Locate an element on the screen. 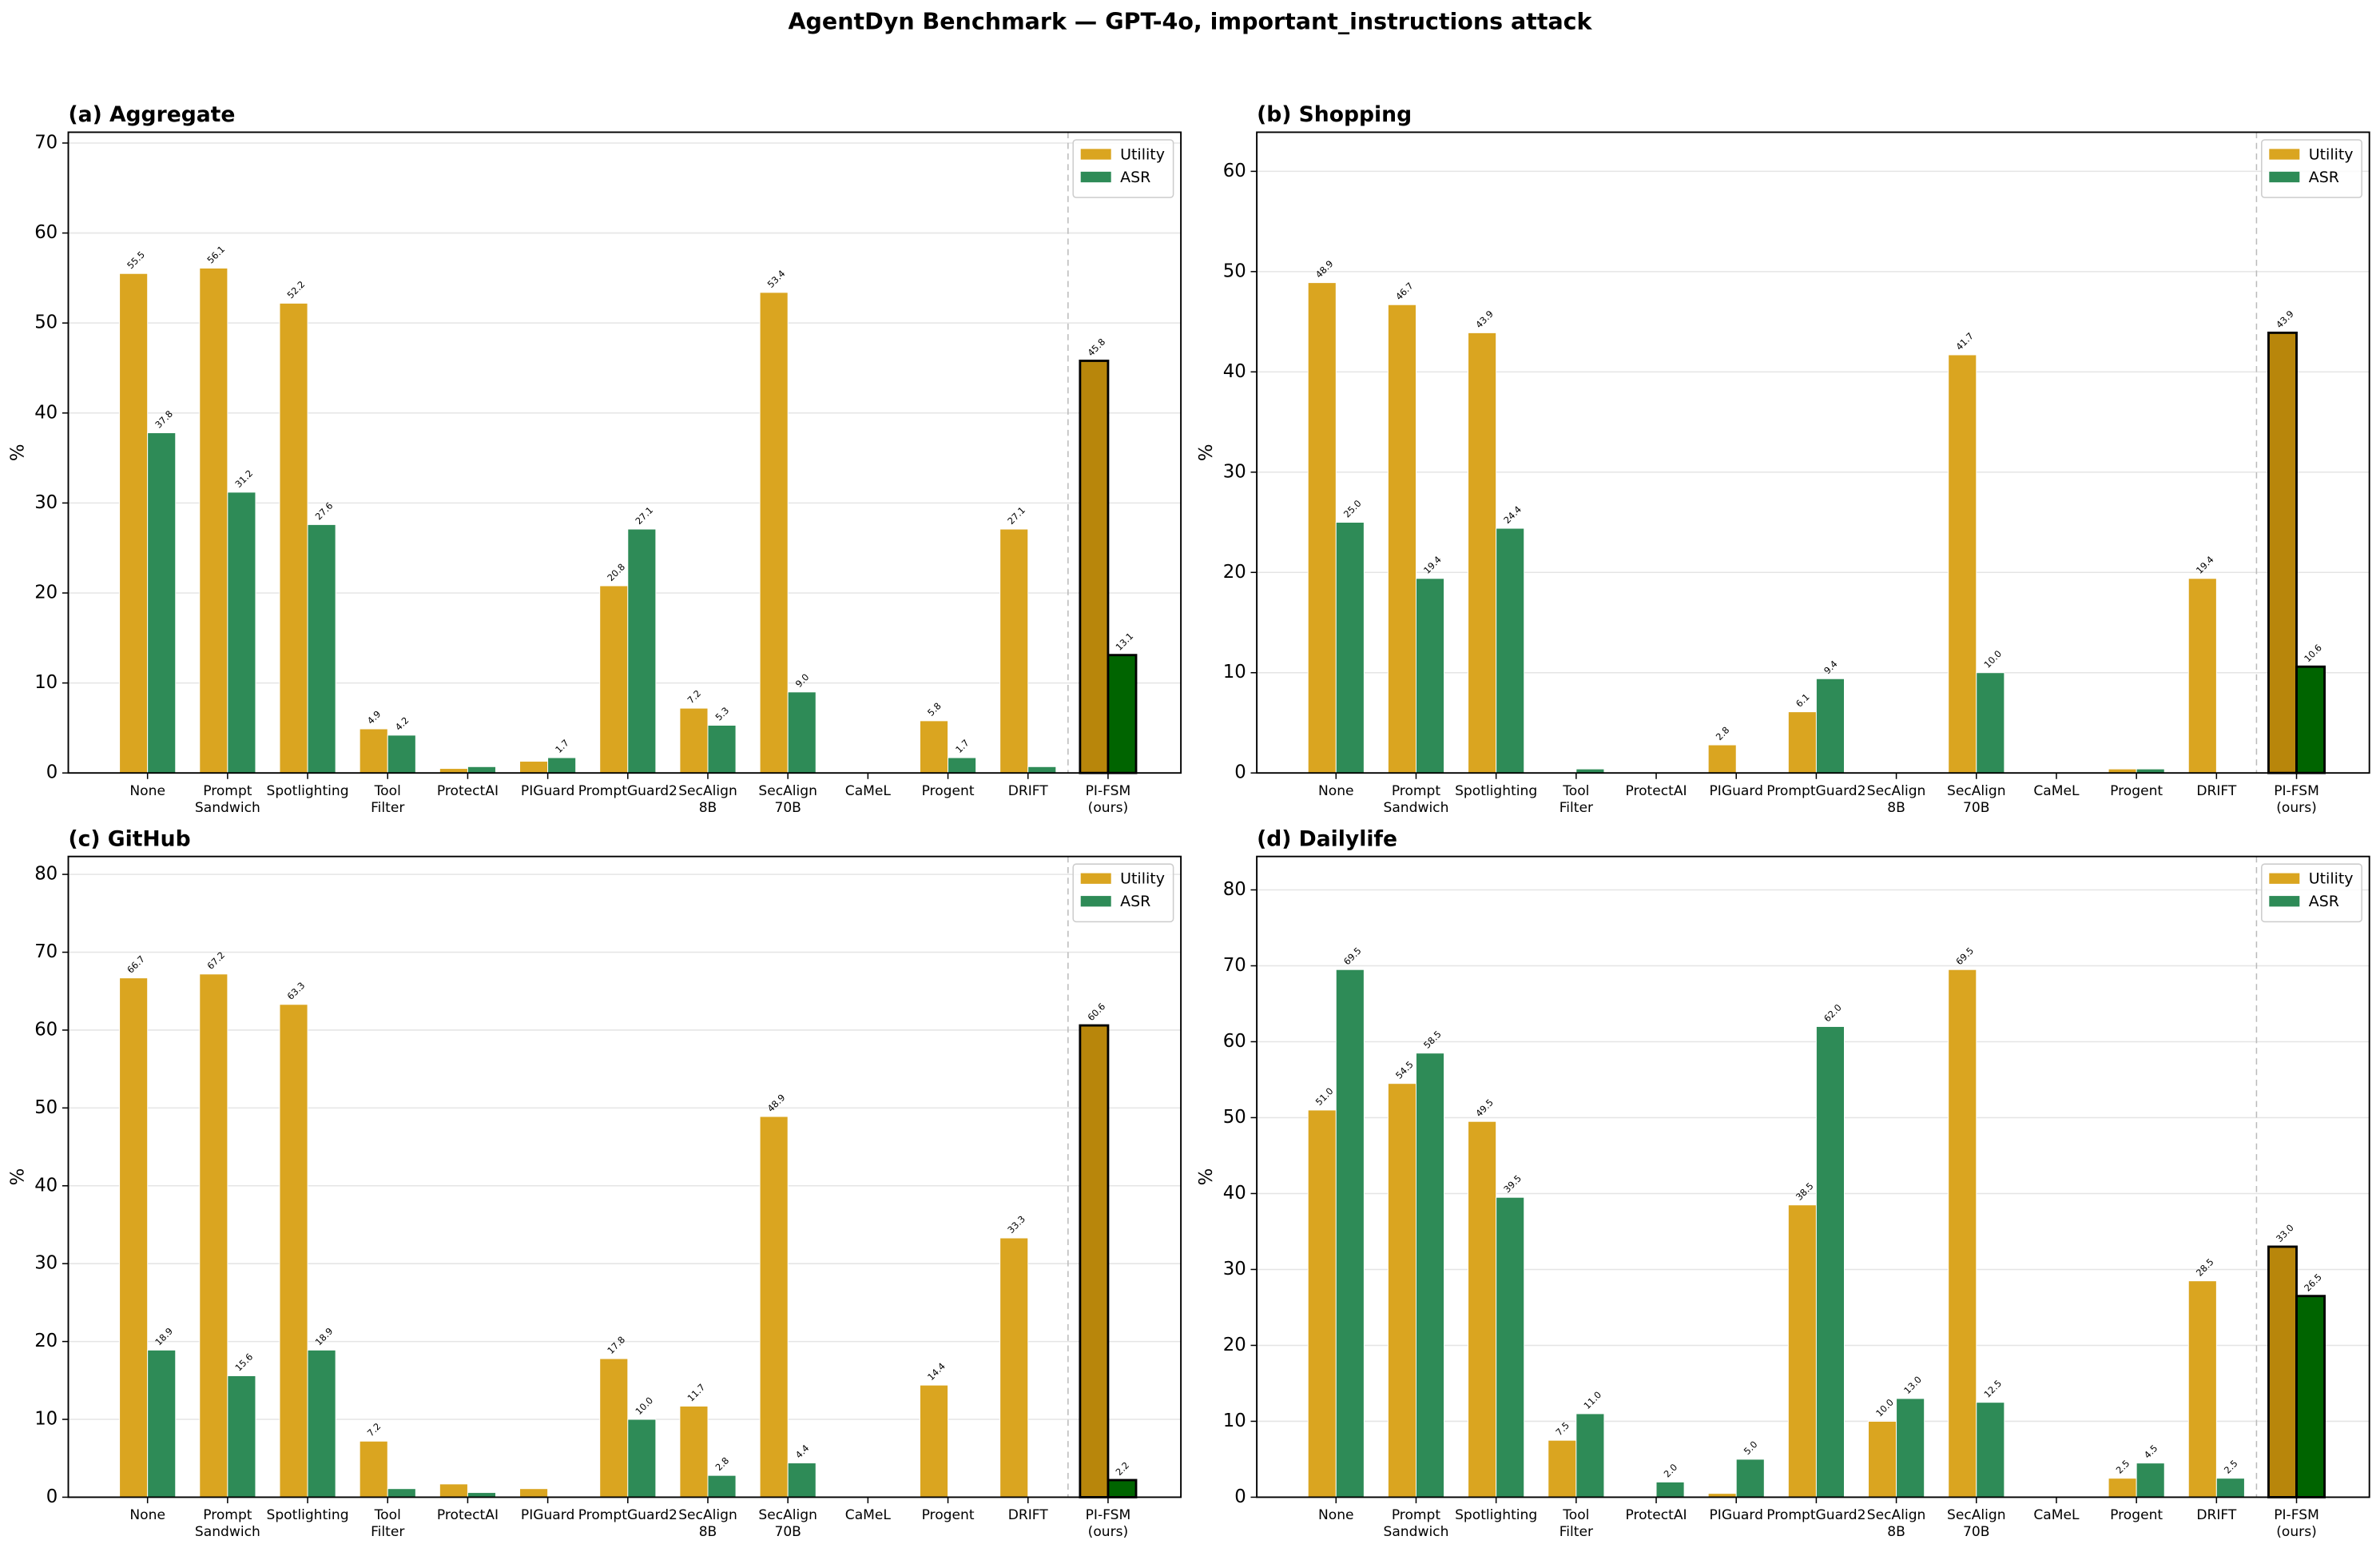 Image resolution: width=2380 pixels, height=1552 pixels. x-tick-label: SecAlign 70B is located at coordinates (1976, 1523).